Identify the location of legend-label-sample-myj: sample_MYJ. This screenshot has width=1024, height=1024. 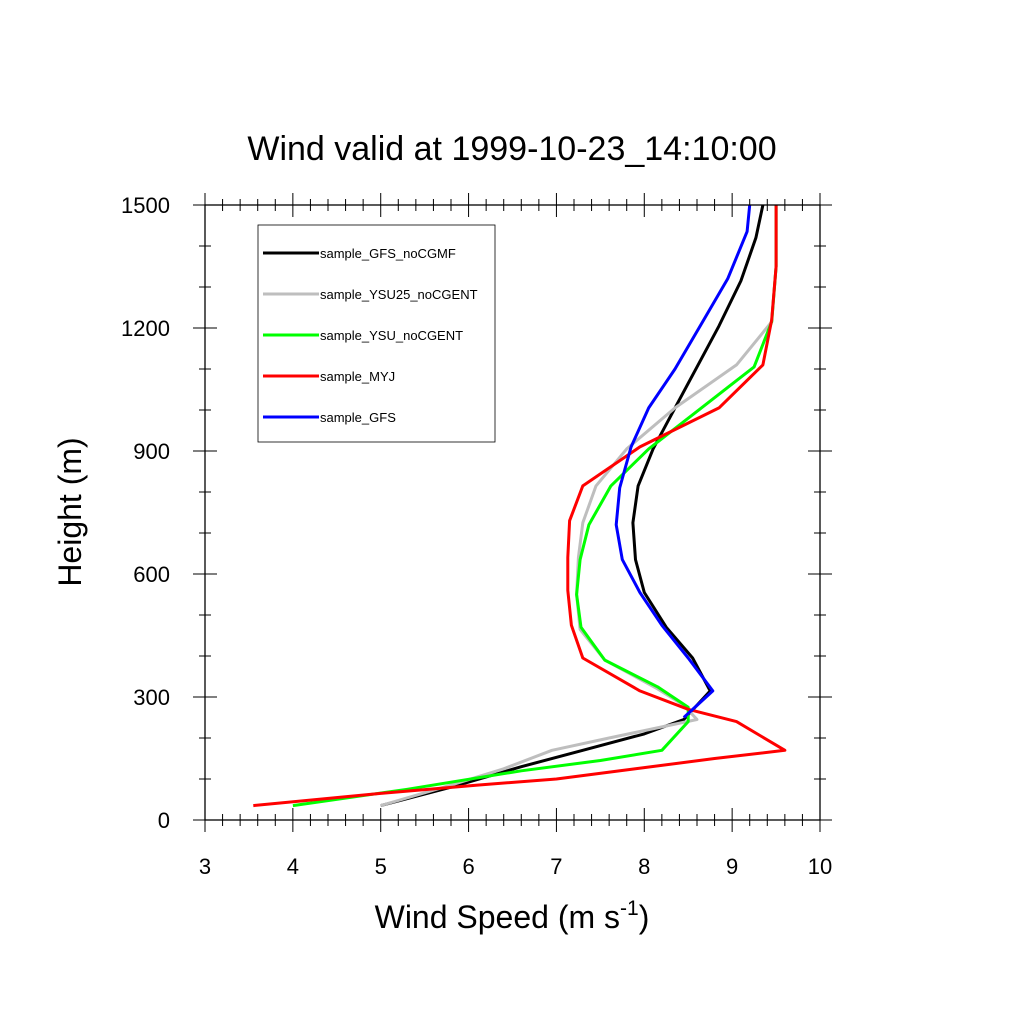
(357, 376).